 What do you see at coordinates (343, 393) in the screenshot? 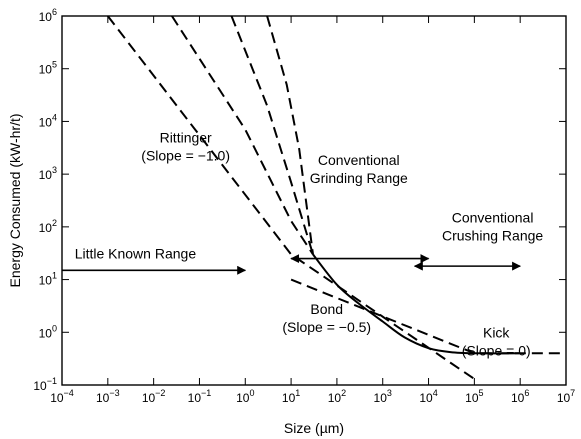
I see `x-tick-exponent: 2` at bounding box center [343, 393].